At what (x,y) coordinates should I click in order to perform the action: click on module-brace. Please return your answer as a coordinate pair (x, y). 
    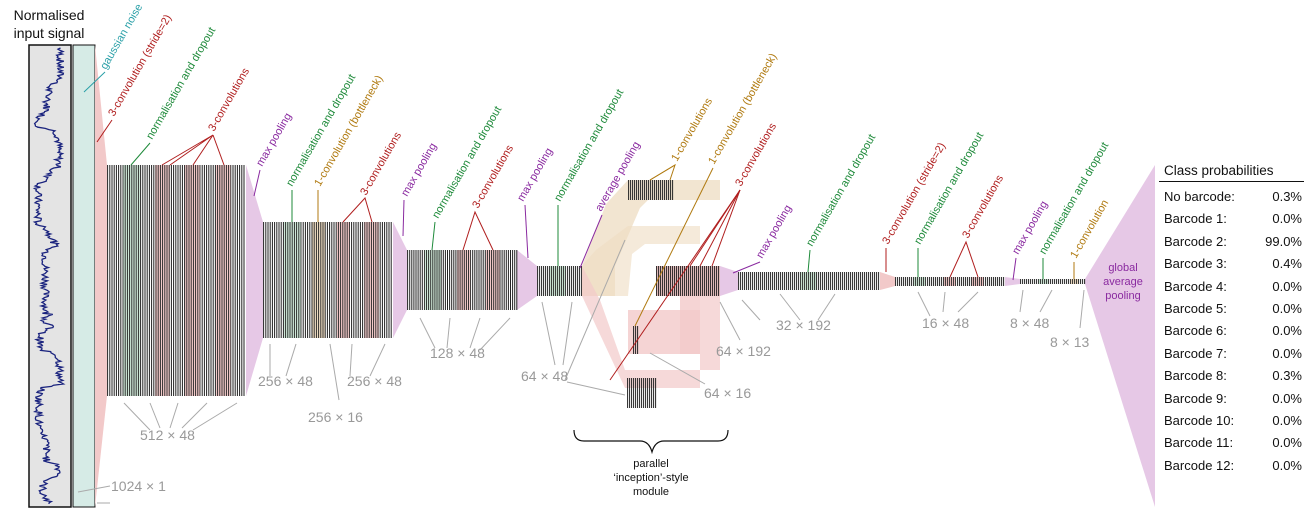
    Looking at the image, I should click on (651, 442).